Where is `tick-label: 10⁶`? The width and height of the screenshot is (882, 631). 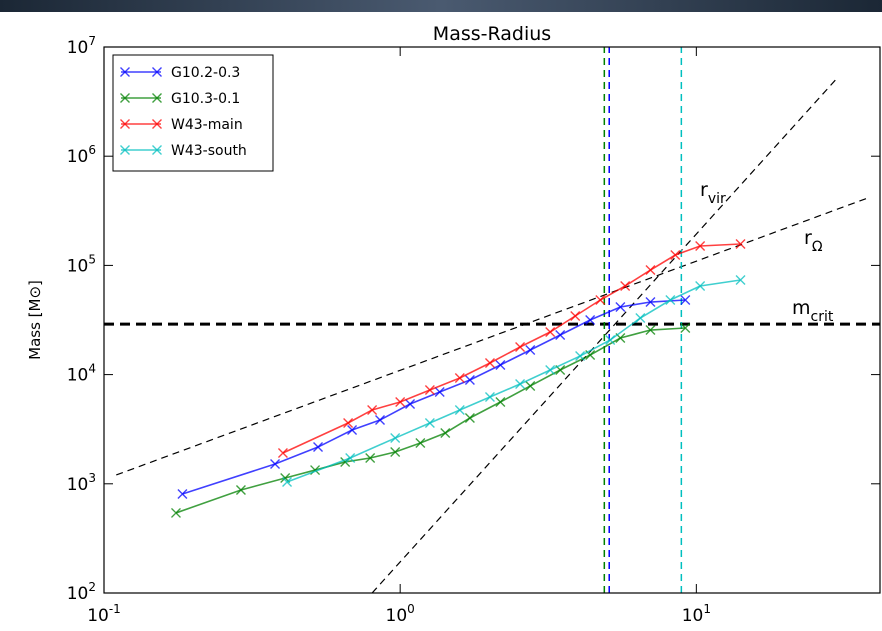 tick-label: 10⁶ is located at coordinates (81, 155).